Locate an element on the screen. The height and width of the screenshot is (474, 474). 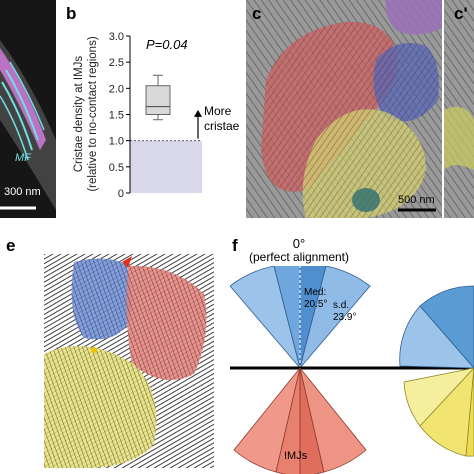
panel-c-prime: c' is located at coordinates (459, 109).